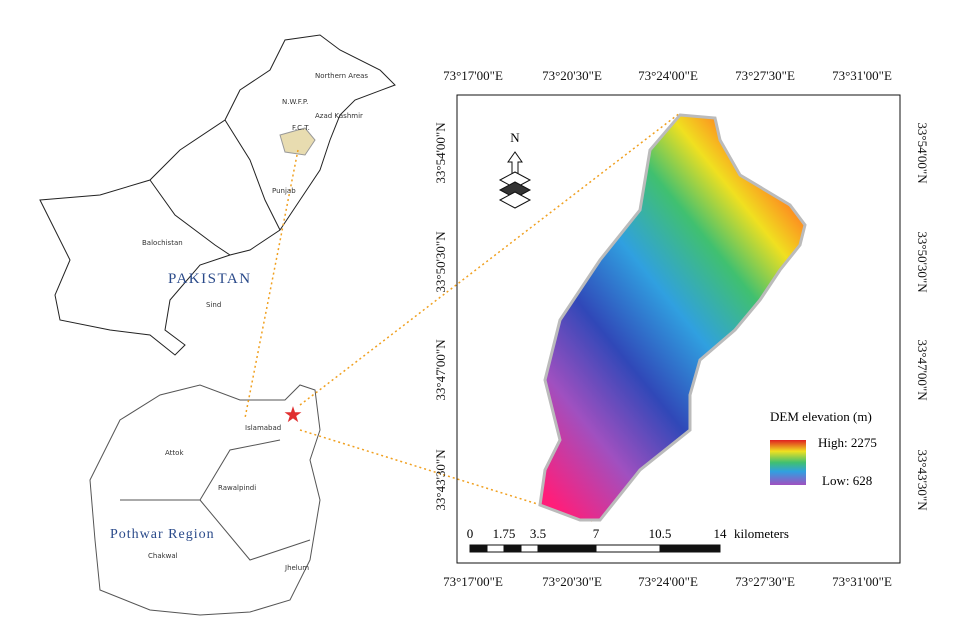  What do you see at coordinates (284, 191) in the screenshot?
I see `province-label: Punjab` at bounding box center [284, 191].